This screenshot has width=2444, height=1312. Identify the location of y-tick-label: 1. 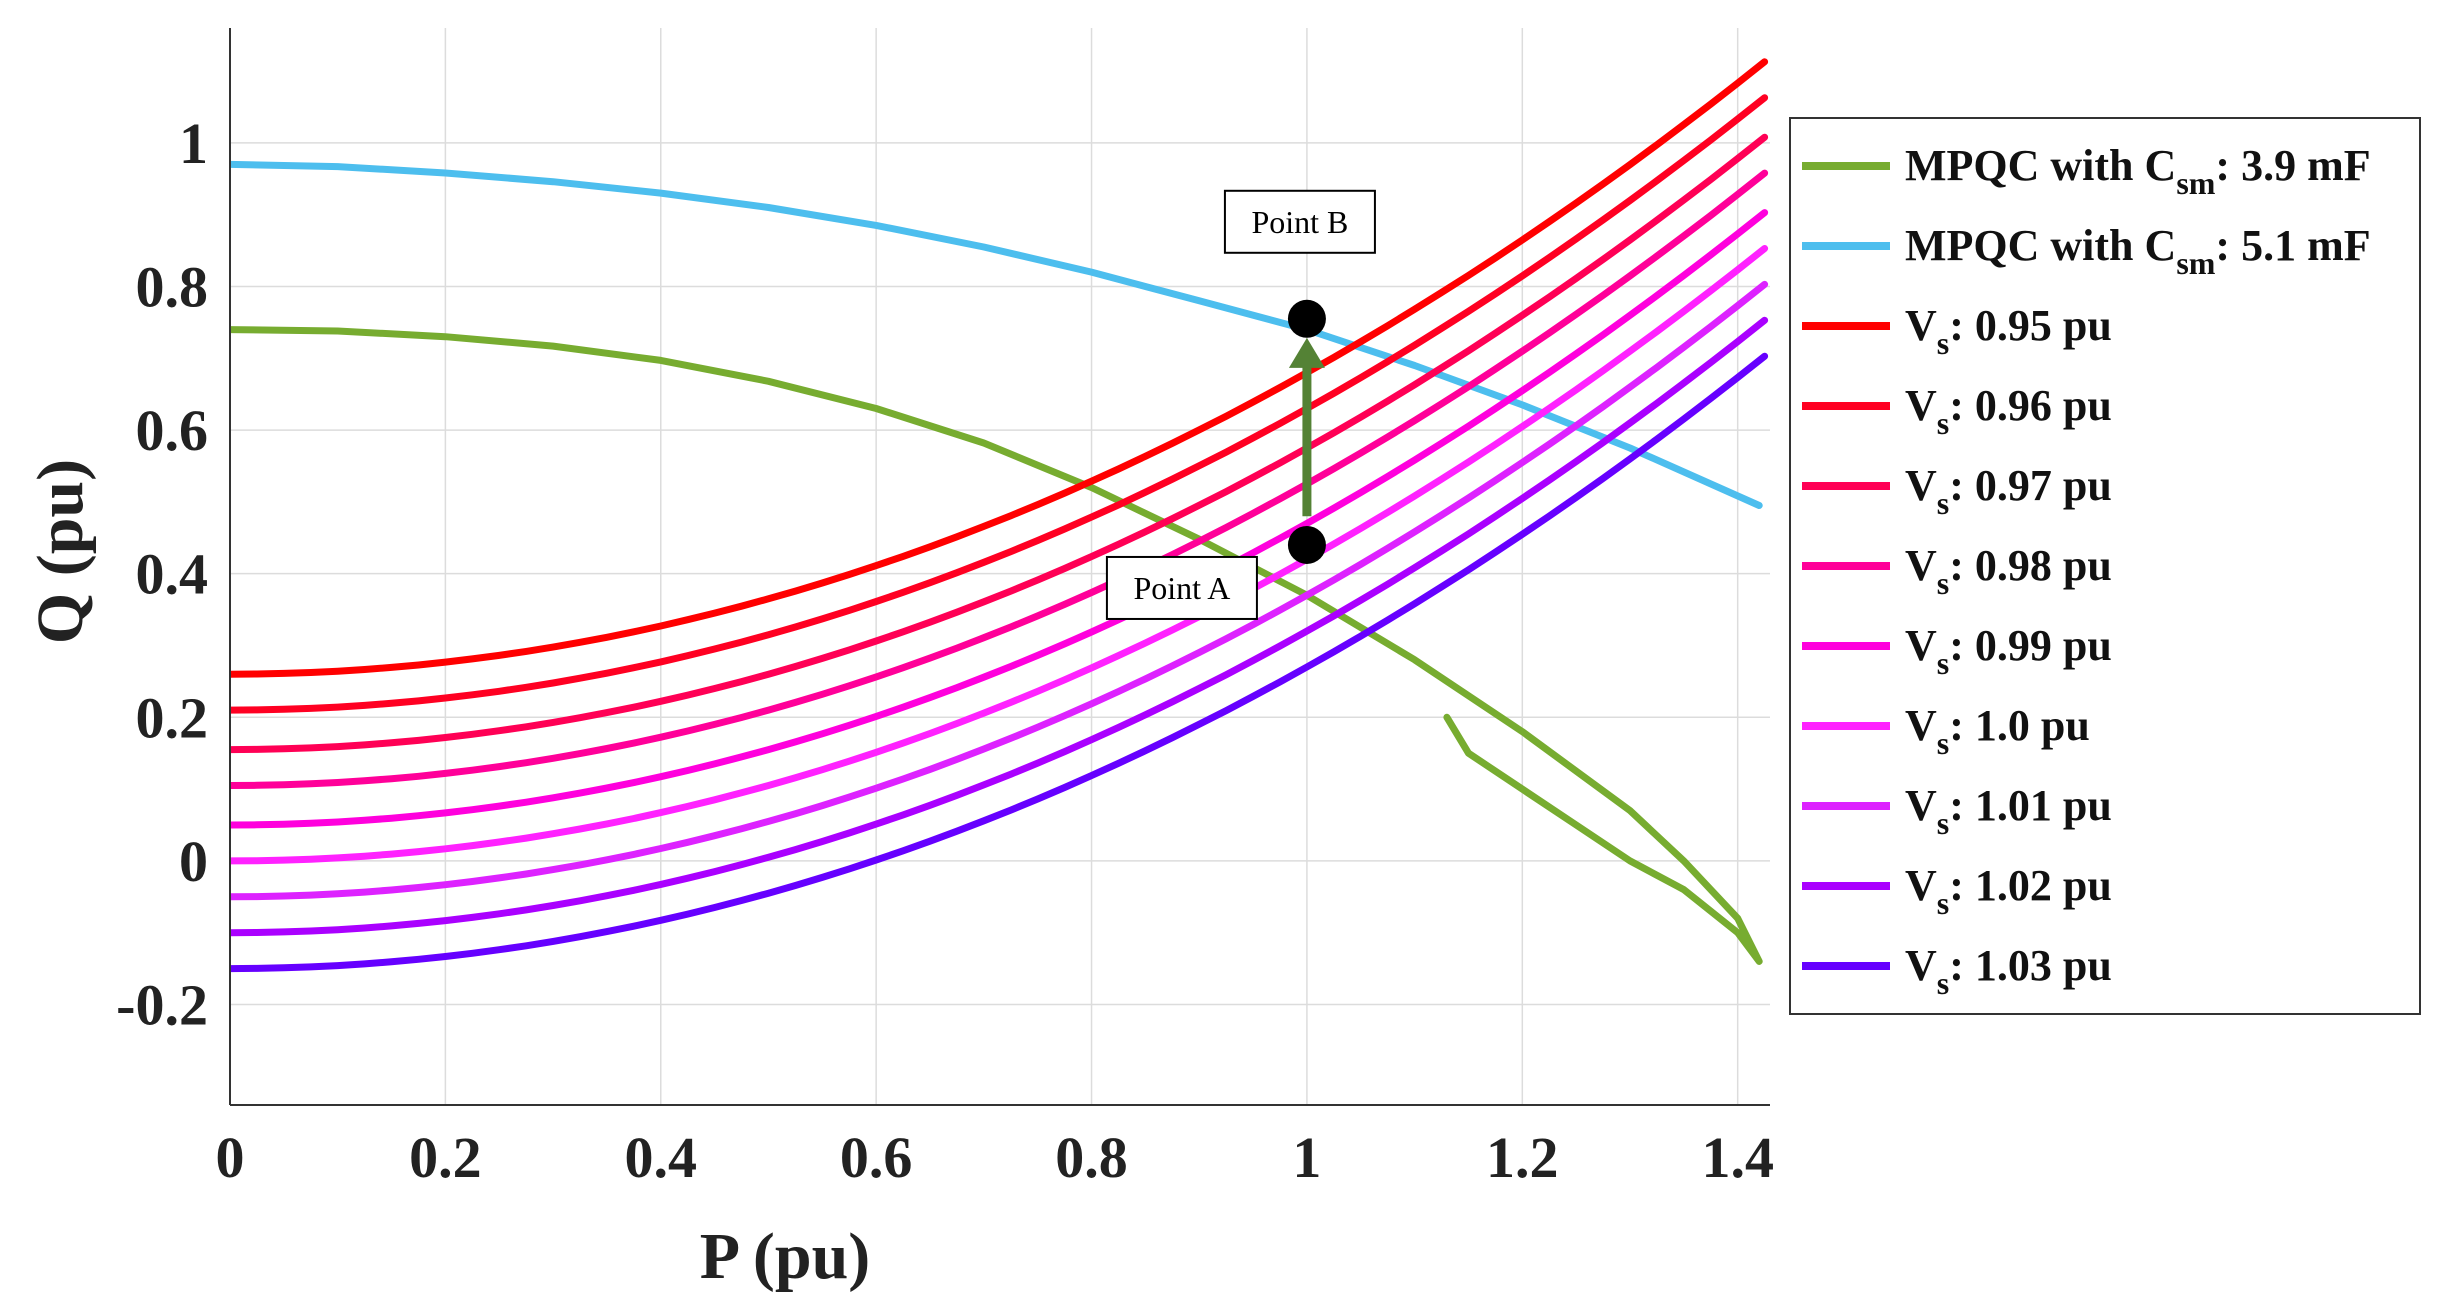
(193, 143).